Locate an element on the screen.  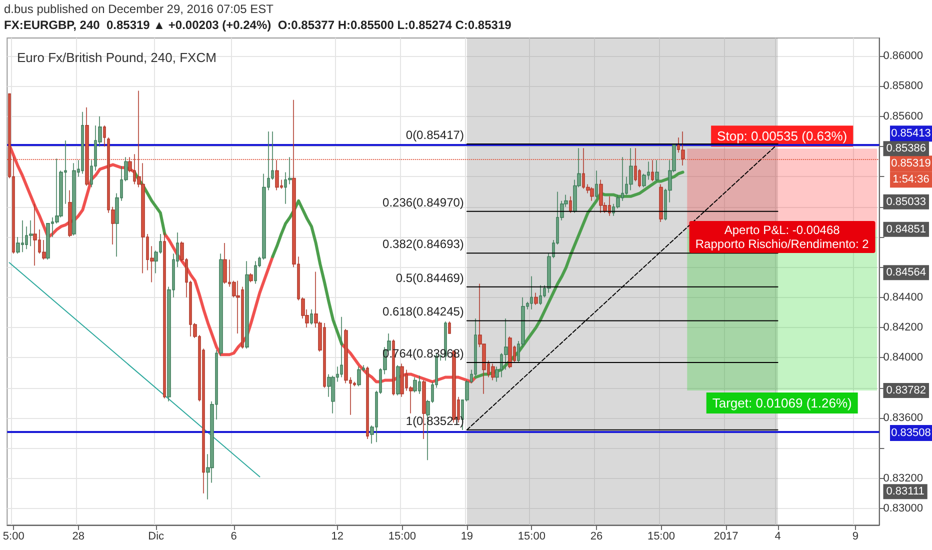
series-label: 0.382(0.84693) is located at coordinates (423, 244).